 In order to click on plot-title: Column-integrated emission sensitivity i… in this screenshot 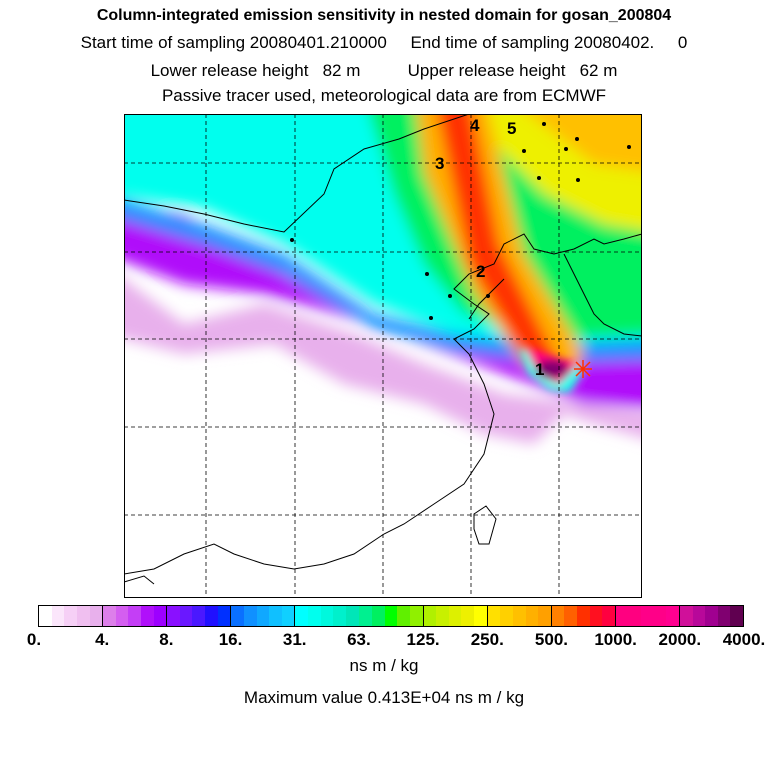, I will do `click(384, 15)`.